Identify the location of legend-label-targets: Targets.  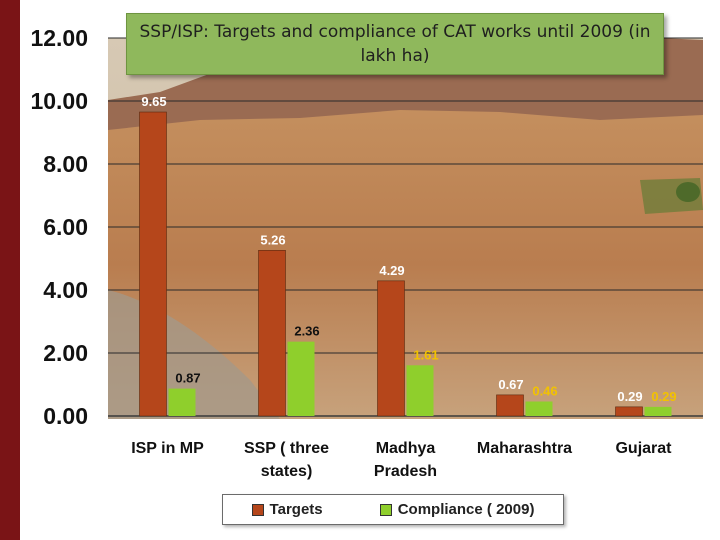
(296, 509).